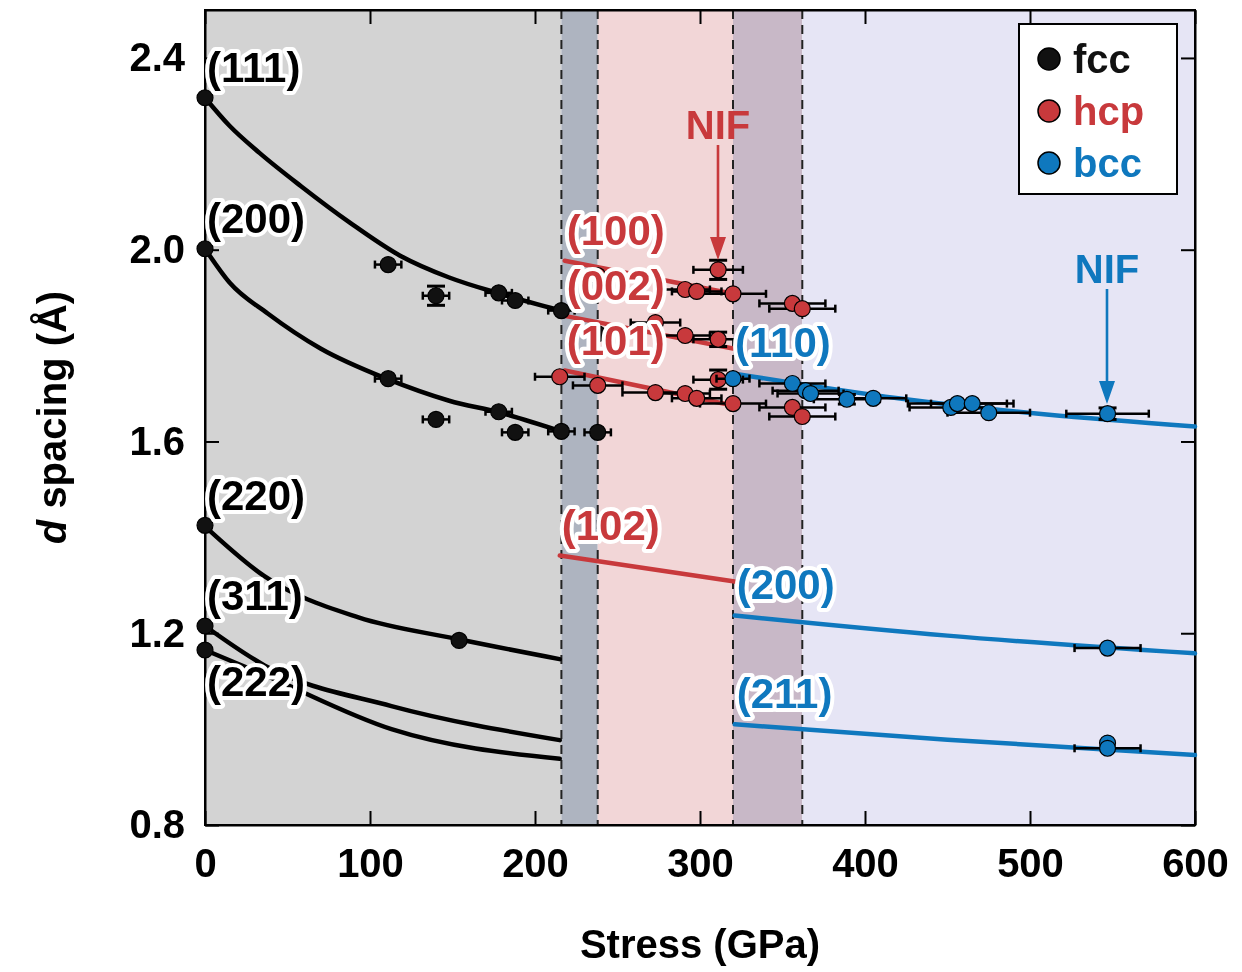 The image size is (1242, 972). I want to click on series-label: (311), so click(255, 596).